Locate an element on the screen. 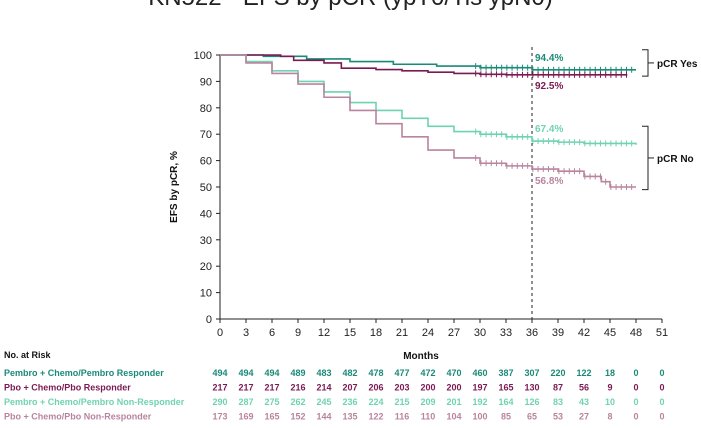 The image size is (701, 428). risk-cell: 122 is located at coordinates (583, 373).